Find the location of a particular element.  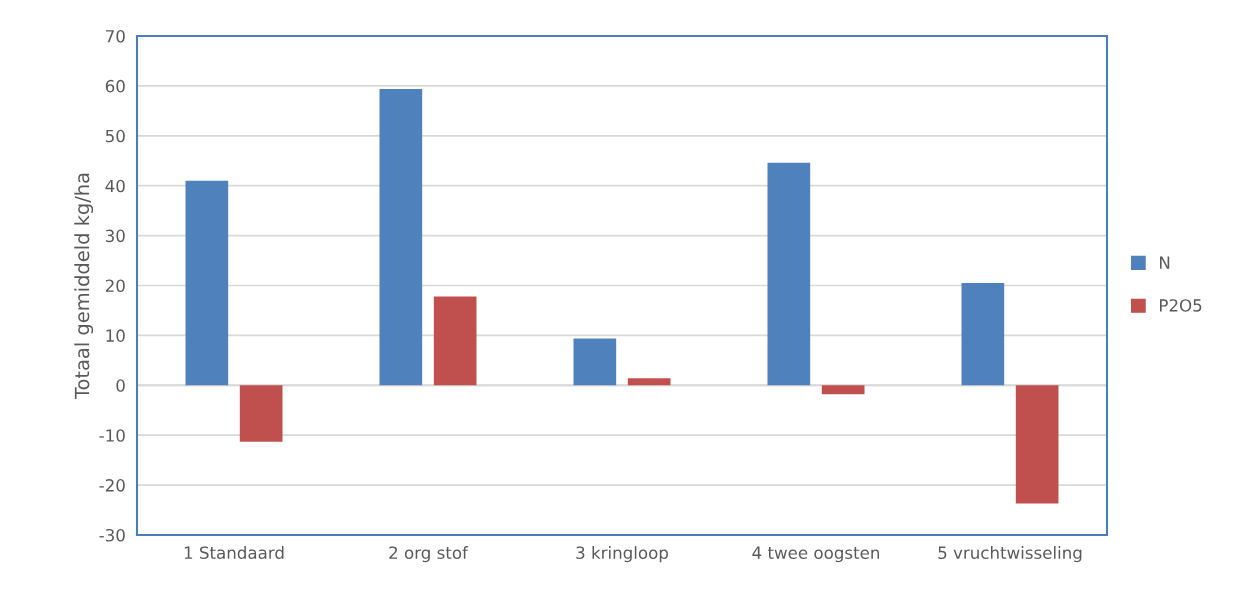

y-tick-label: 30 is located at coordinates (115, 236).